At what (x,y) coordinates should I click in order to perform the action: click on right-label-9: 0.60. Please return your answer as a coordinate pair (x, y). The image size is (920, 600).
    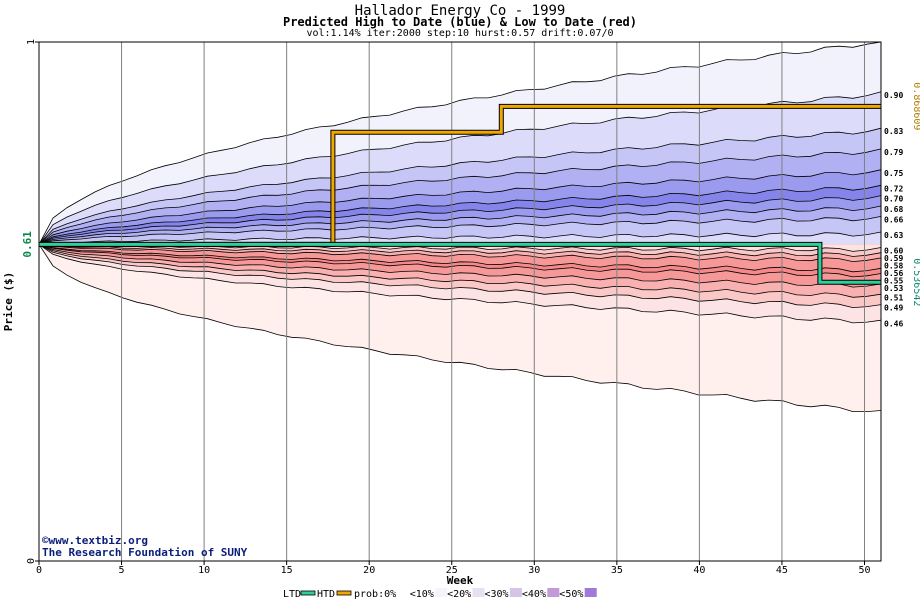
    Looking at the image, I should click on (893, 251).